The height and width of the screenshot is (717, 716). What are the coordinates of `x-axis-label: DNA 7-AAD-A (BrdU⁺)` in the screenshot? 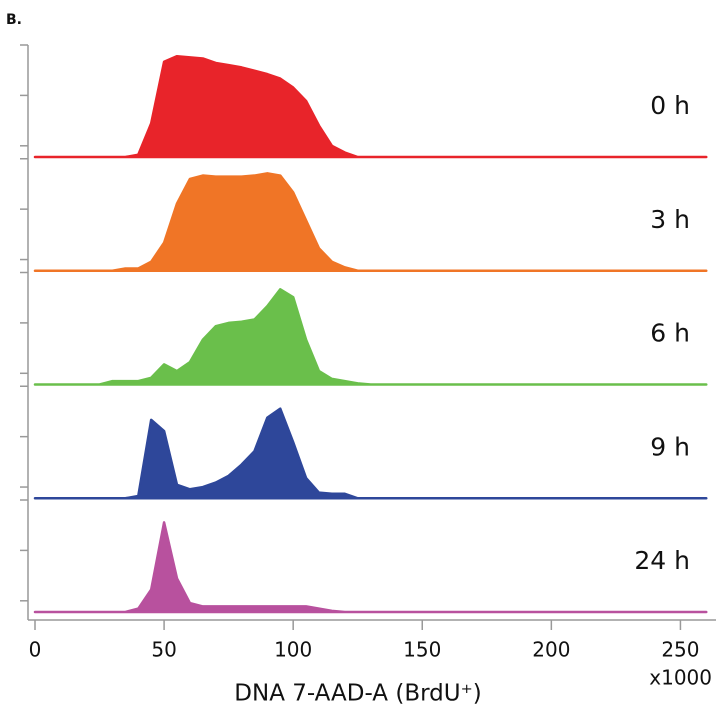 It's located at (357, 694).